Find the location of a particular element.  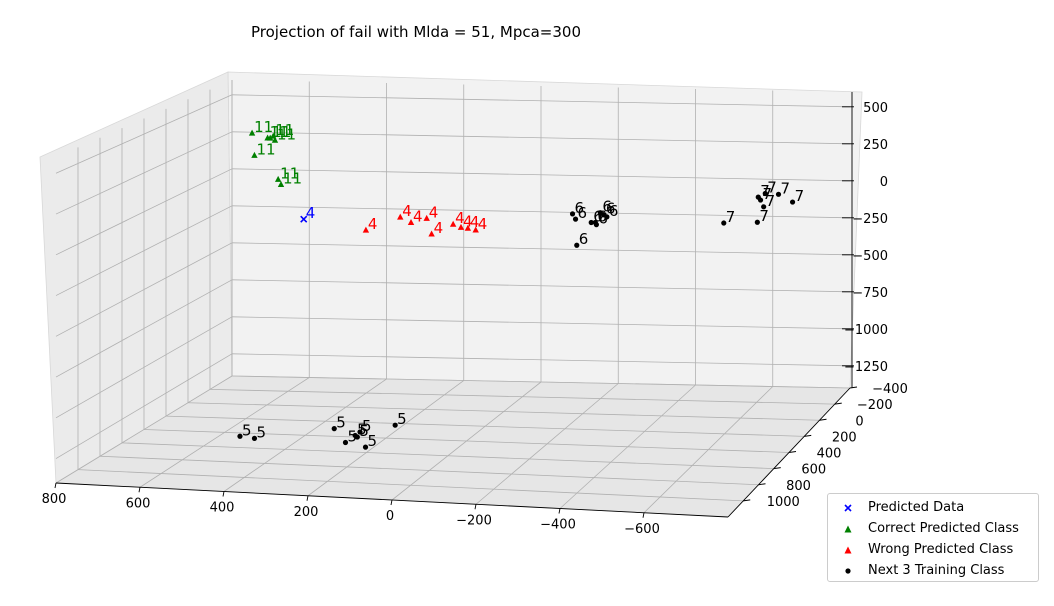

y-tick-label: −200 is located at coordinates (875, 405).